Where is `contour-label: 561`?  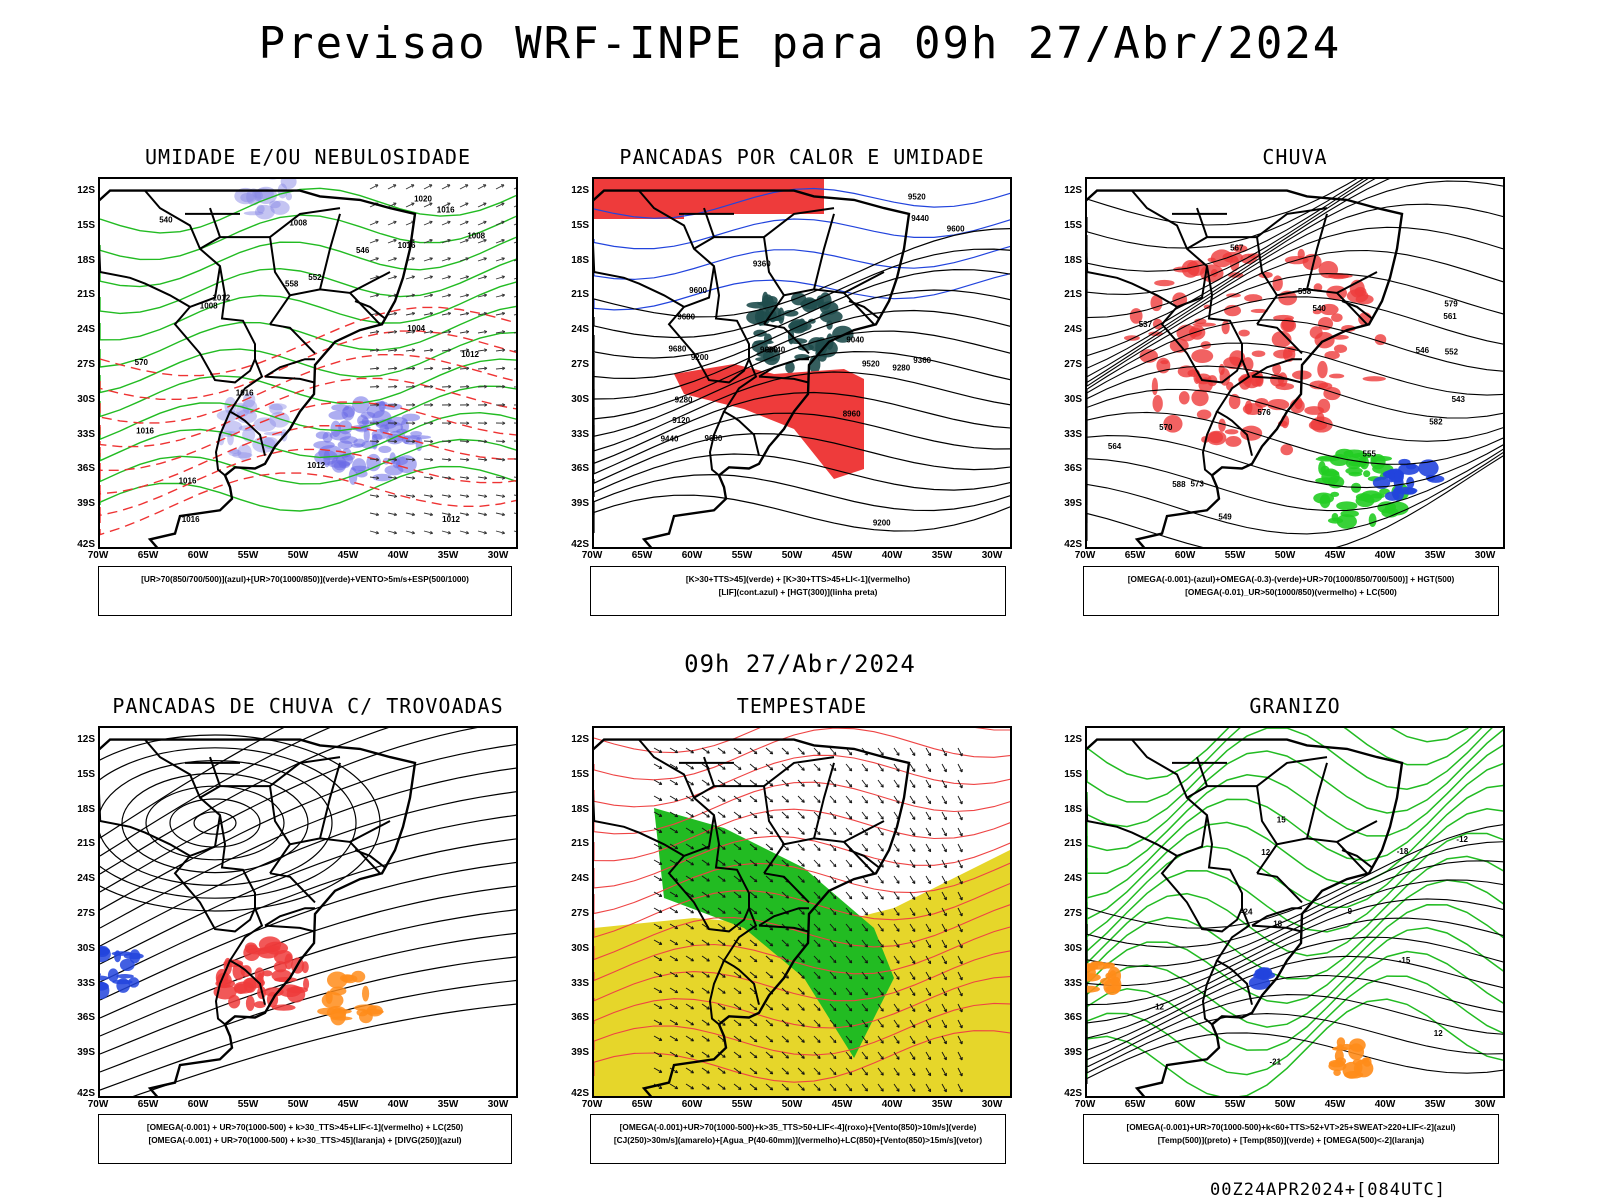
contour-label: 561 is located at coordinates (1450, 316).